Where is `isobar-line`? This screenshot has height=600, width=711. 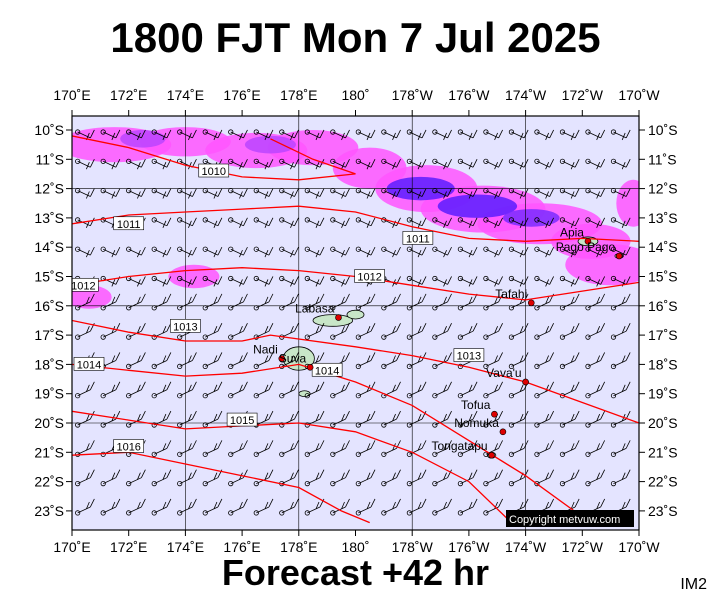
isobar-line is located at coordinates (292, 467).